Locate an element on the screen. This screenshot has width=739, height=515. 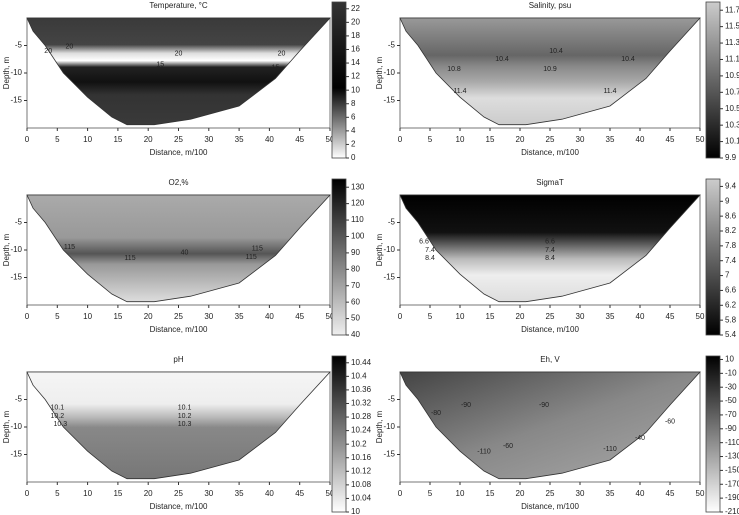
colorbar-tick-label: -110 is located at coordinates (732, 442).